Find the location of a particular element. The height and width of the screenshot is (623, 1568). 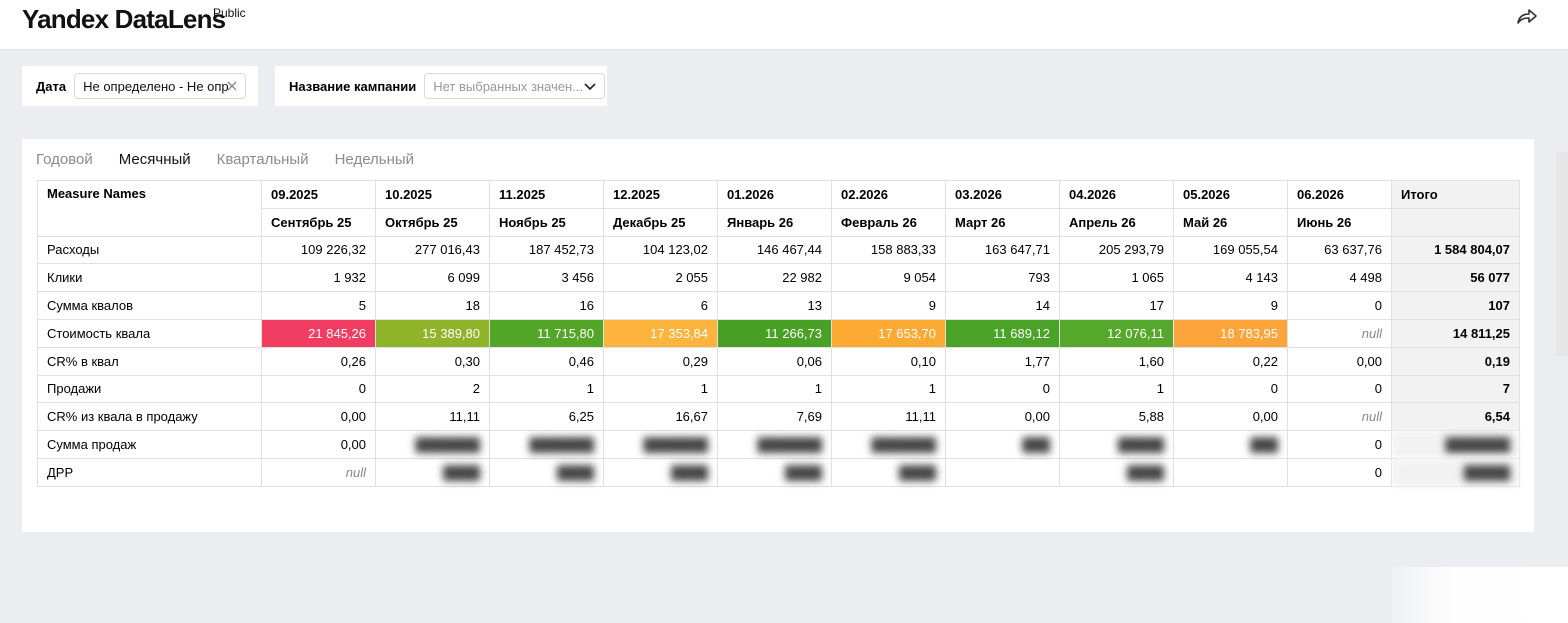

table-cell: 7,69 is located at coordinates (774, 417).